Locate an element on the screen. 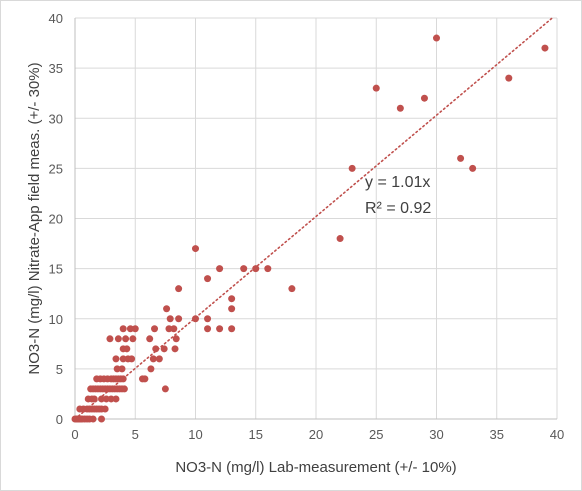  y-tick-label: 40 is located at coordinates (56, 18).